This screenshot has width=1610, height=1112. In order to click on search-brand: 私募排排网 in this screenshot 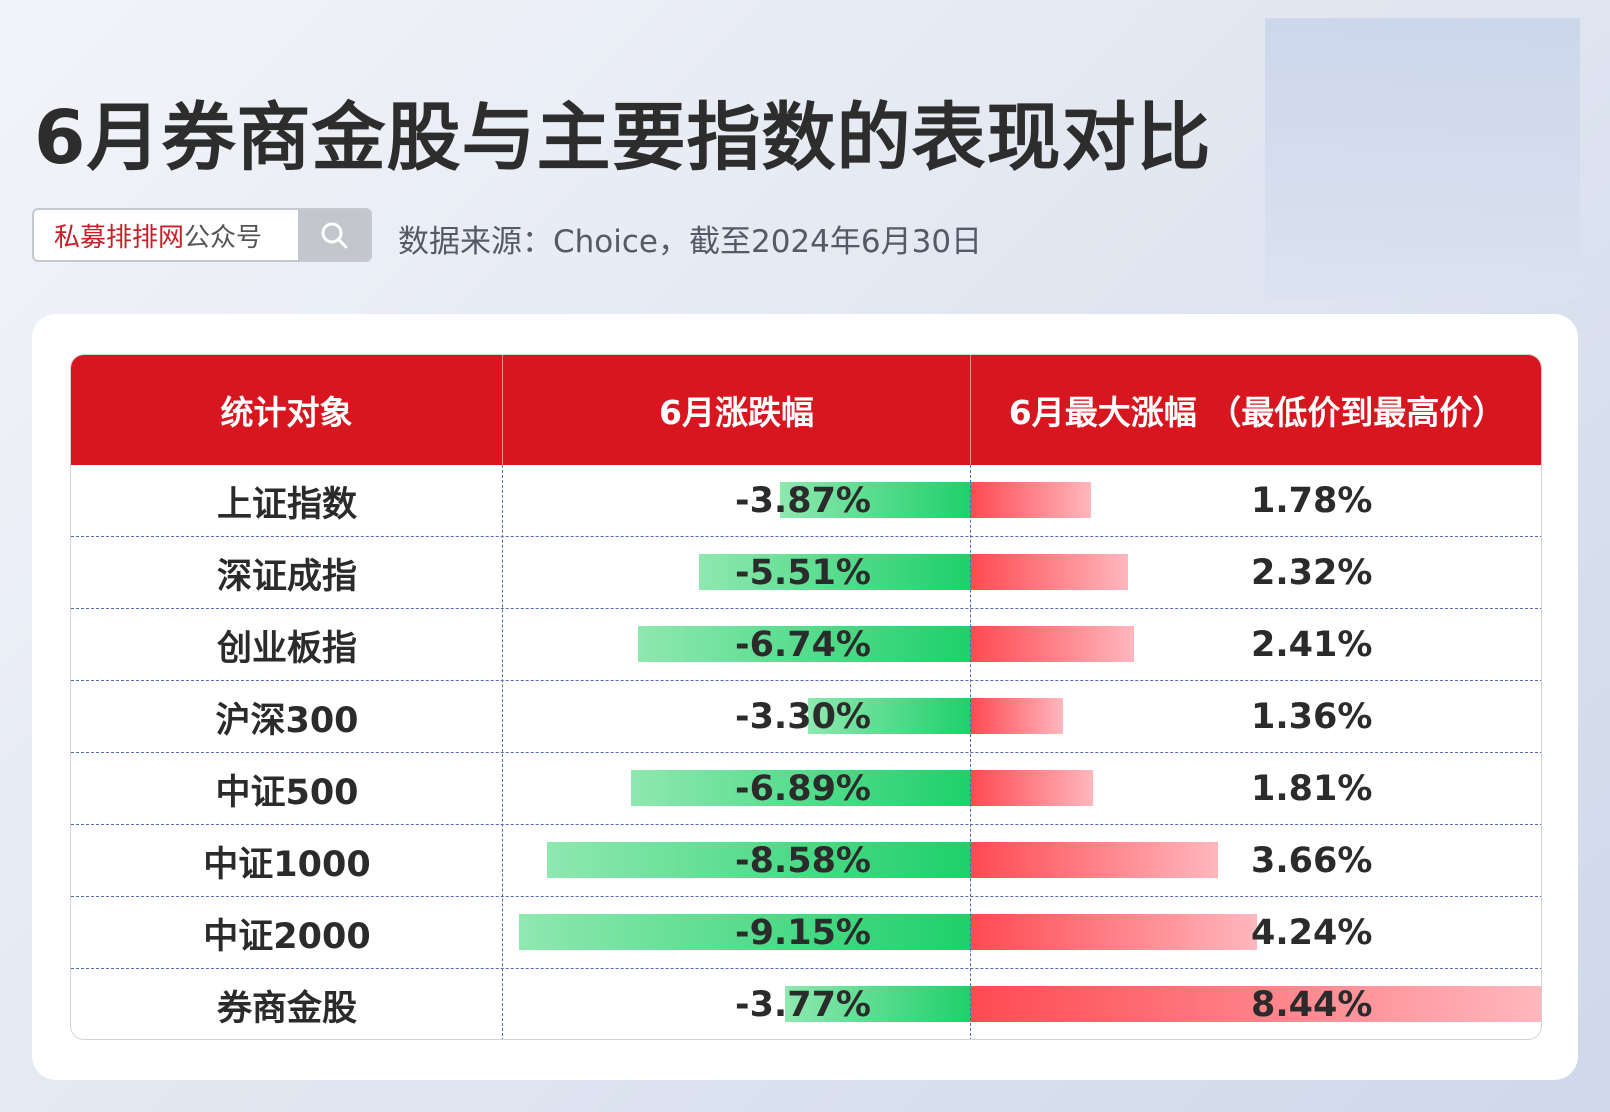, I will do `click(119, 237)`.